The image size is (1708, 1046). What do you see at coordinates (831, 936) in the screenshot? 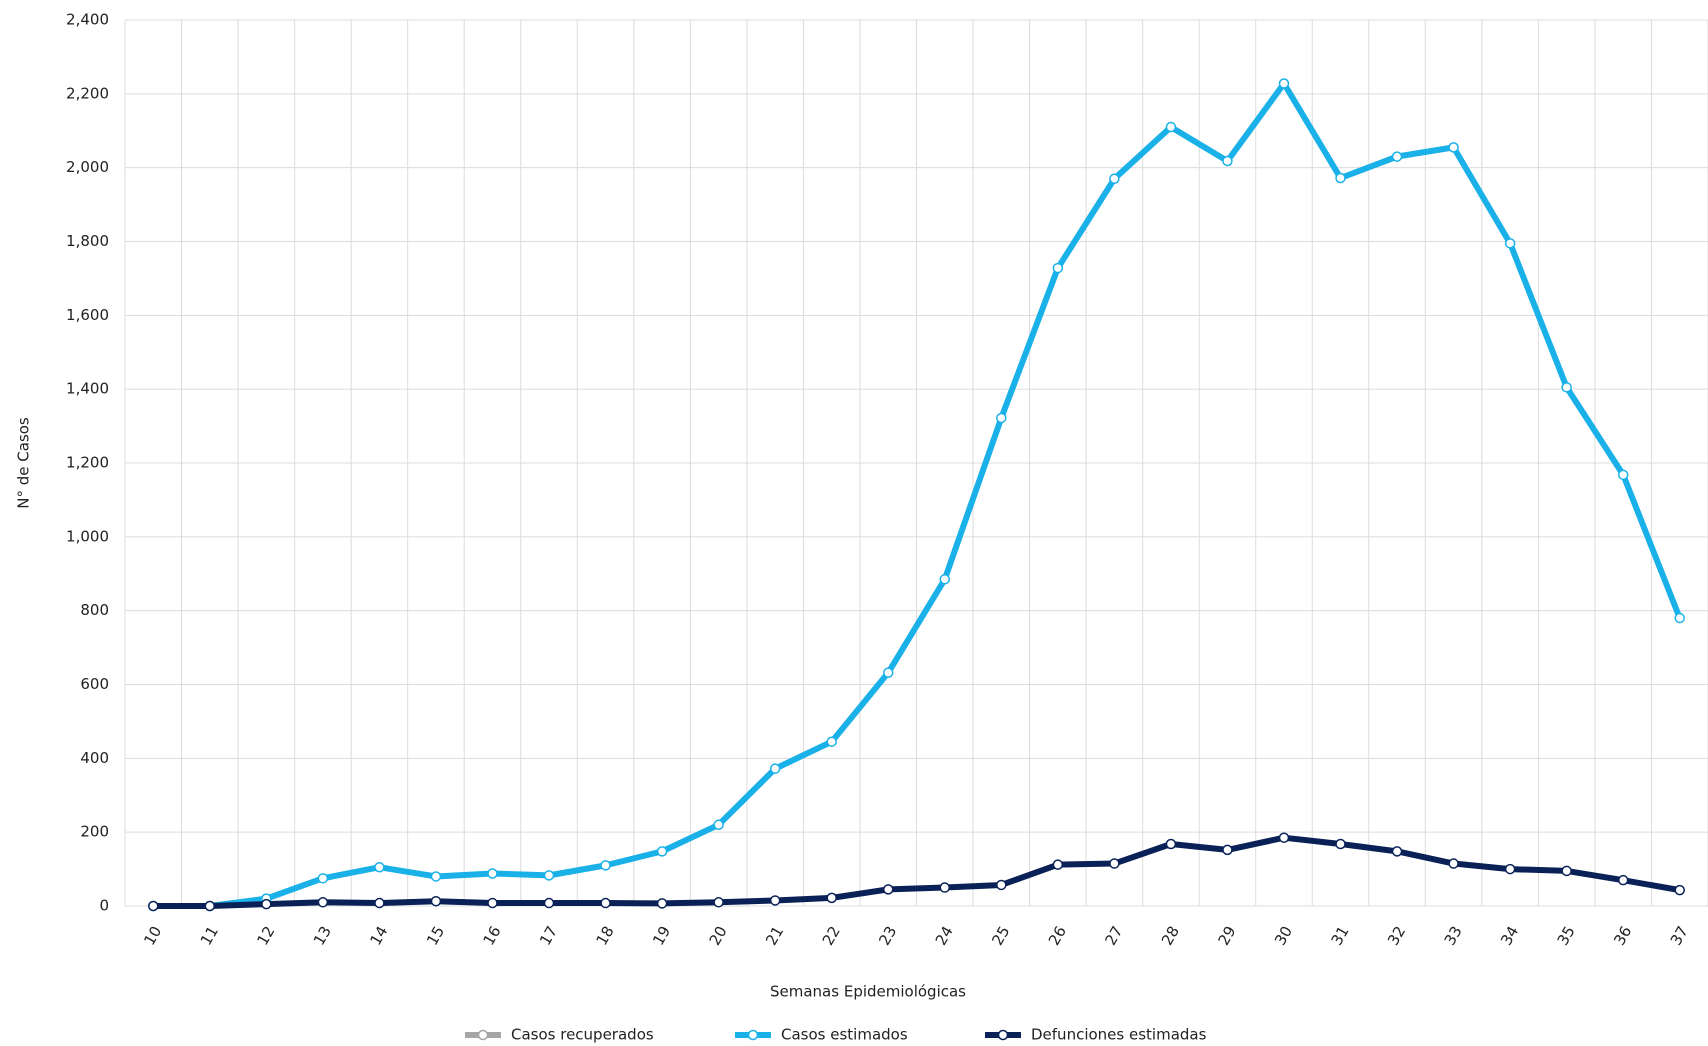
I see `x-tick-label: 22` at bounding box center [831, 936].